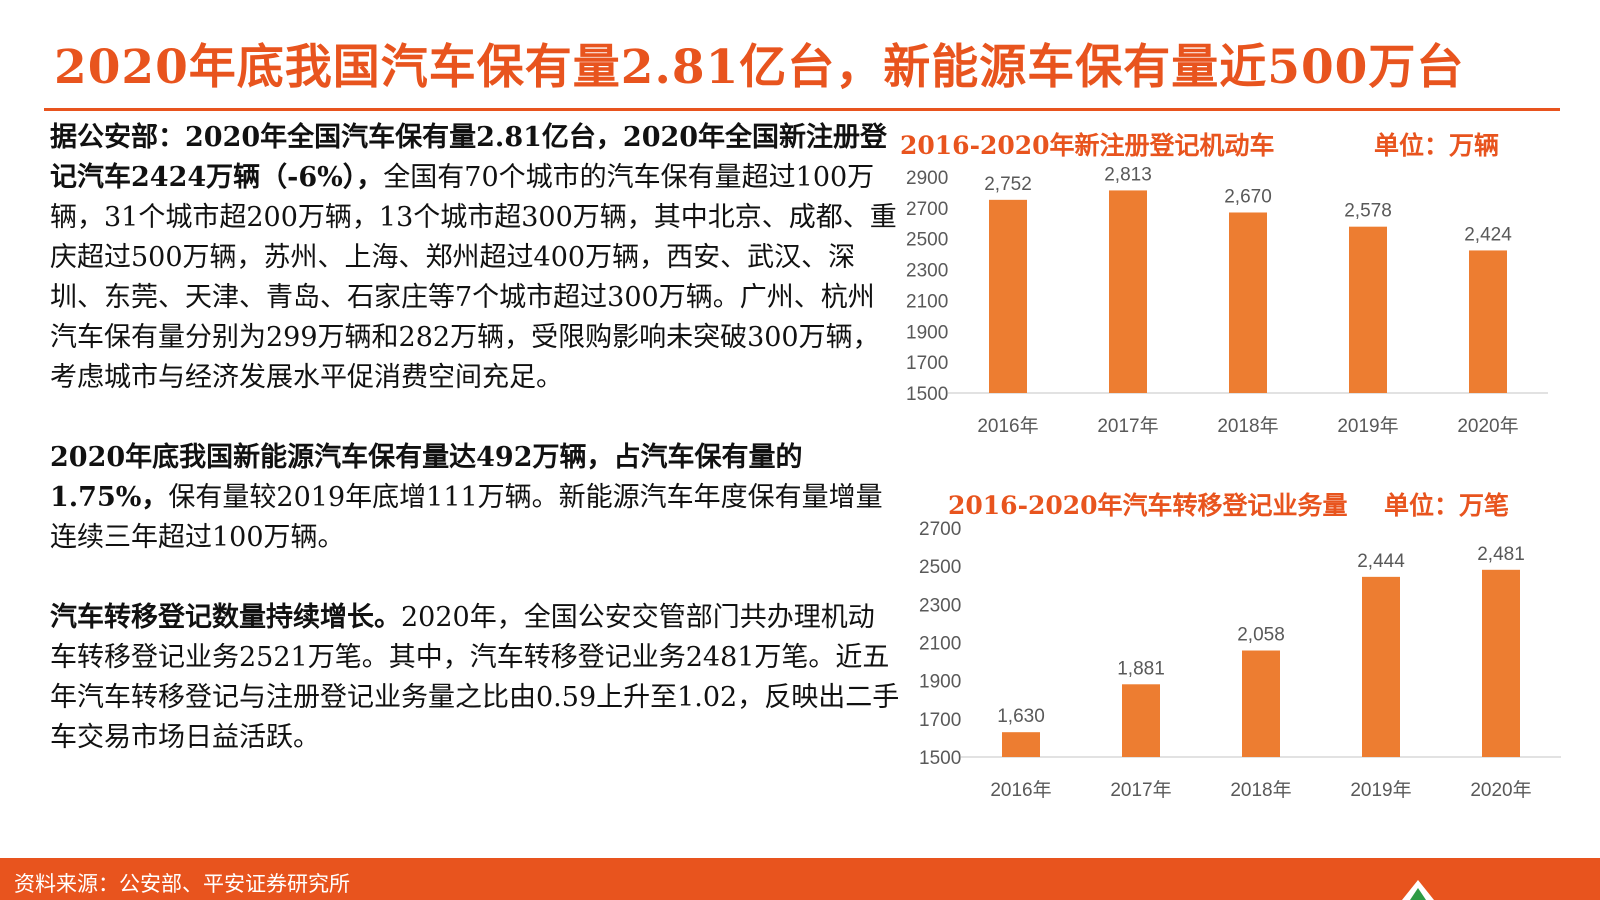 The width and height of the screenshot is (1600, 900). Describe the element at coordinates (759, 67) in the screenshot. I see `slide-title: 2020年底我国汽车保有量2.81亿台，新能源车保有量近500万台` at that location.